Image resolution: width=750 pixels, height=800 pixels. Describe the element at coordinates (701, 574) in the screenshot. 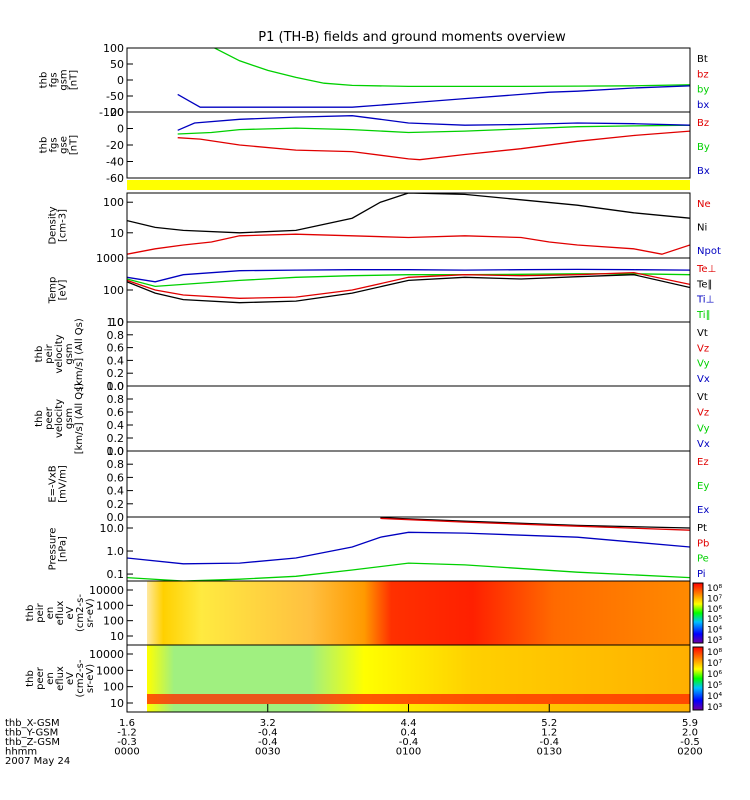

I see `legend-entry: Pi` at that location.